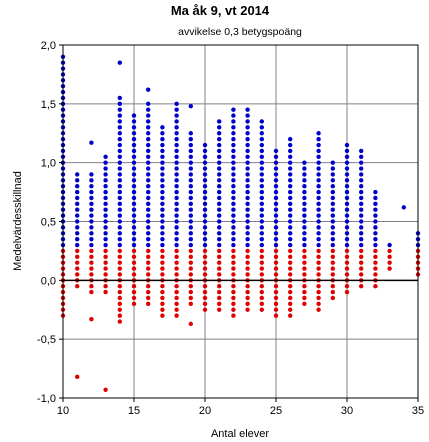 The image size is (429, 442). I want to click on y-tick-label: -0,5, so click(46, 340).